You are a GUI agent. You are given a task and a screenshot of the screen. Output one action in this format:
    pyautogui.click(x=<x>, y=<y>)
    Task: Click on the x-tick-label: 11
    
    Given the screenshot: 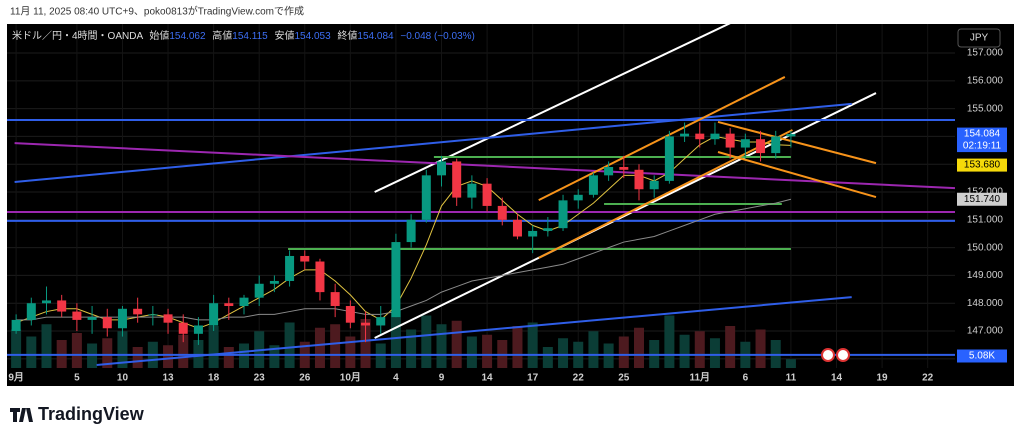 What is the action you would take?
    pyautogui.click(x=791, y=378)
    